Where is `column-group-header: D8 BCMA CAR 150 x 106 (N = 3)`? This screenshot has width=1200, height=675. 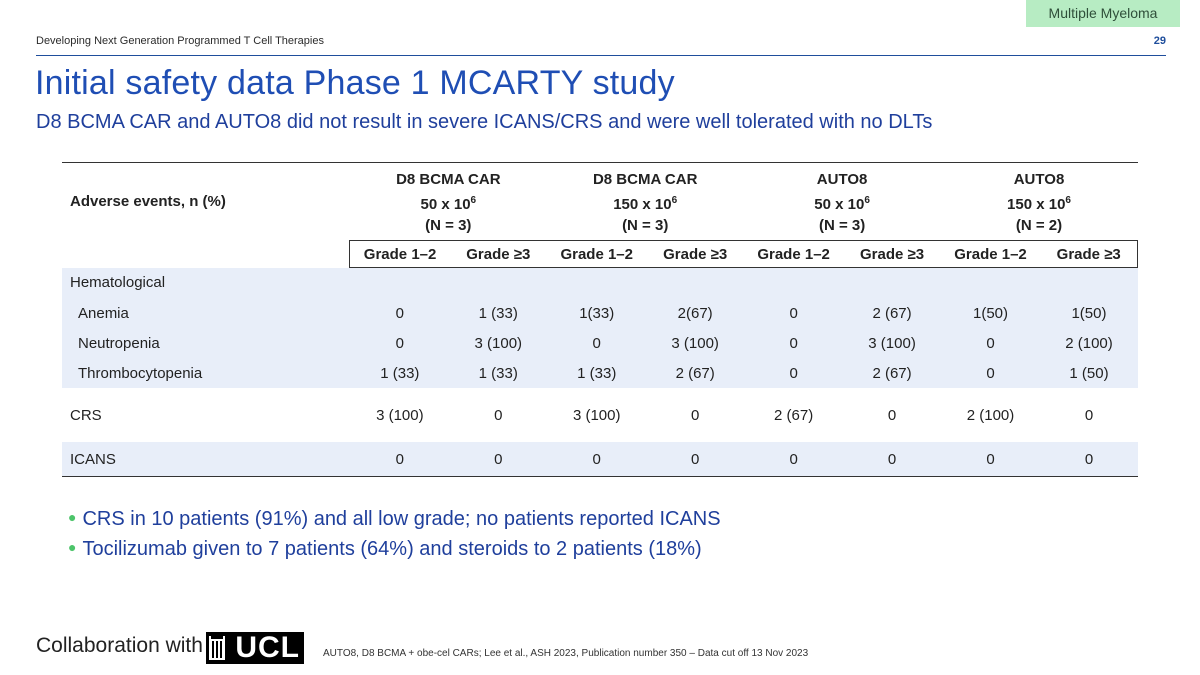 column-group-header: D8 BCMA CAR 150 x 106 (N = 3) is located at coordinates (645, 202).